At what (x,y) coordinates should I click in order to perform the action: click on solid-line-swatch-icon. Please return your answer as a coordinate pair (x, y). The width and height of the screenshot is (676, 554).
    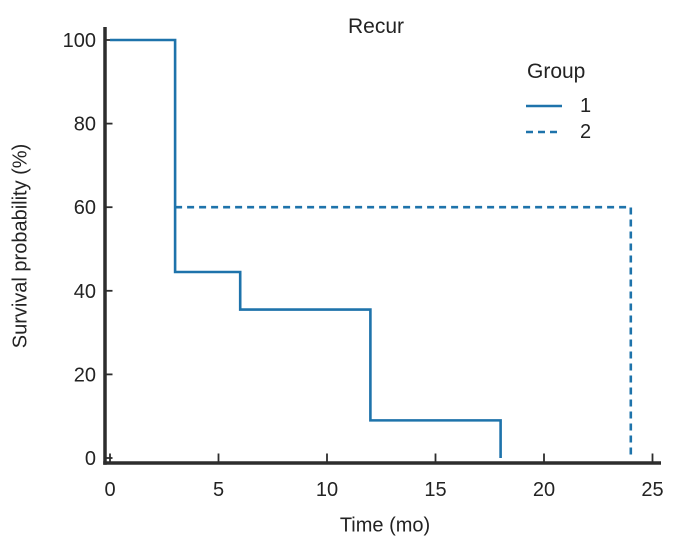
    Looking at the image, I should click on (544, 106).